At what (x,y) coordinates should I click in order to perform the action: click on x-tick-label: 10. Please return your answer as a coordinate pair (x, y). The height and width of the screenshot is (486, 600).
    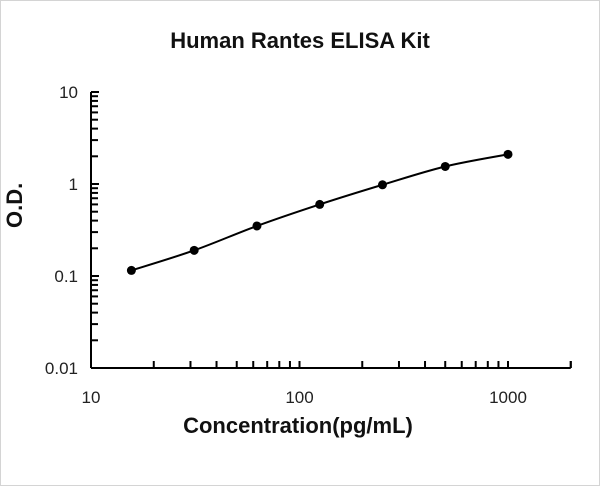
    Looking at the image, I should click on (91, 397).